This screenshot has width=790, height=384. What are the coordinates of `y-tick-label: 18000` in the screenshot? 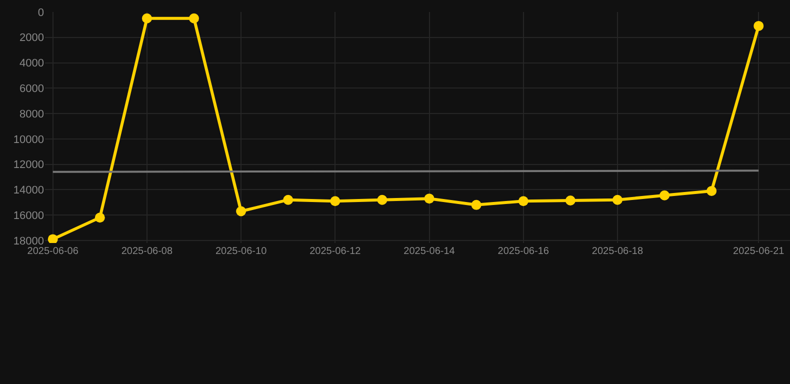 It's located at (28, 241).